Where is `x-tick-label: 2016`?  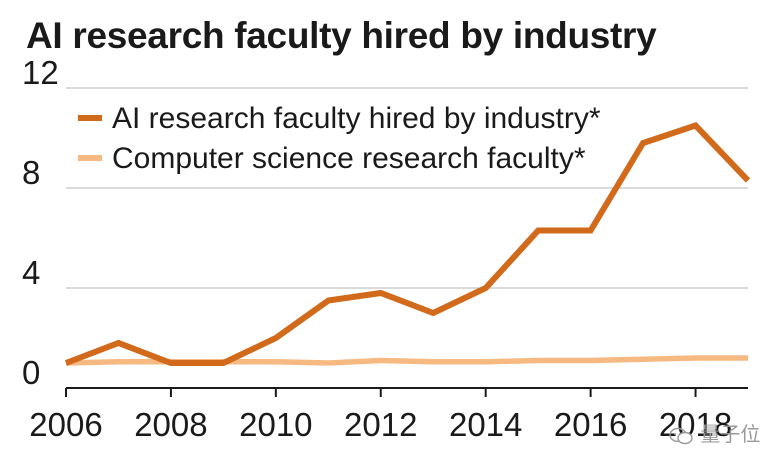 x-tick-label: 2016 is located at coordinates (590, 424).